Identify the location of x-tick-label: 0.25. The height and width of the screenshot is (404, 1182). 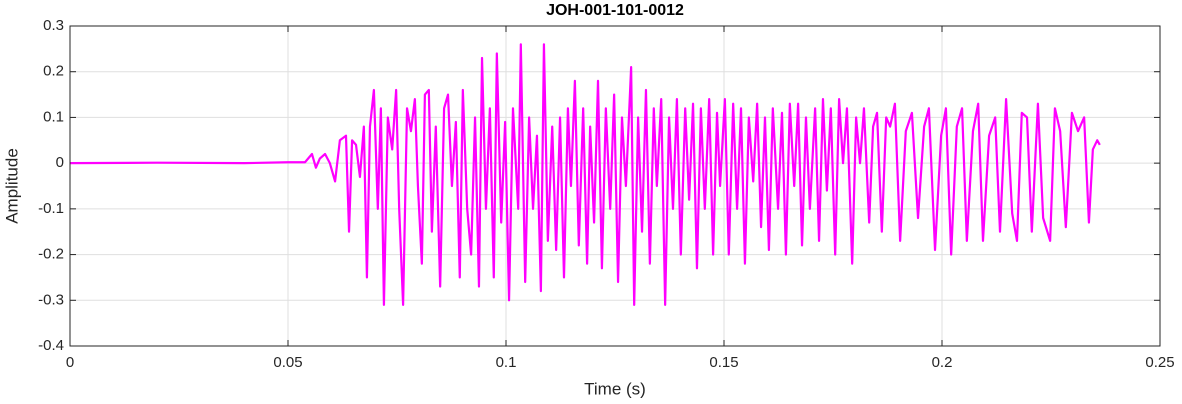
(1159, 362).